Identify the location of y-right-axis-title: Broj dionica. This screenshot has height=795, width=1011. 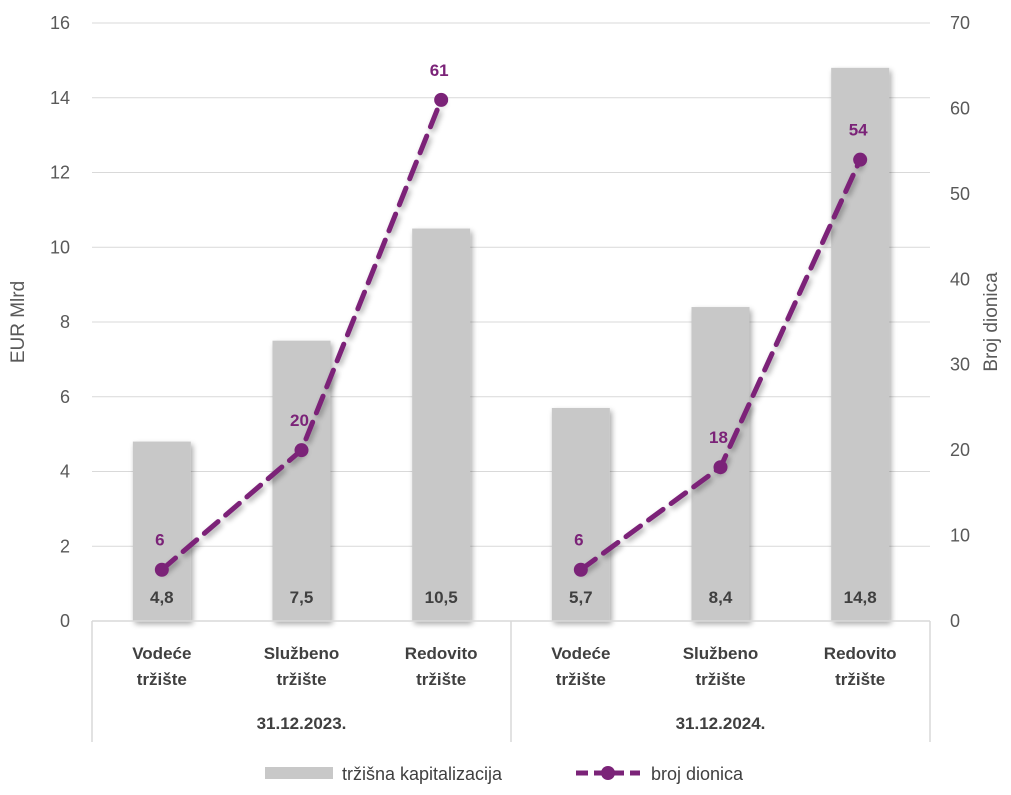
(991, 322).